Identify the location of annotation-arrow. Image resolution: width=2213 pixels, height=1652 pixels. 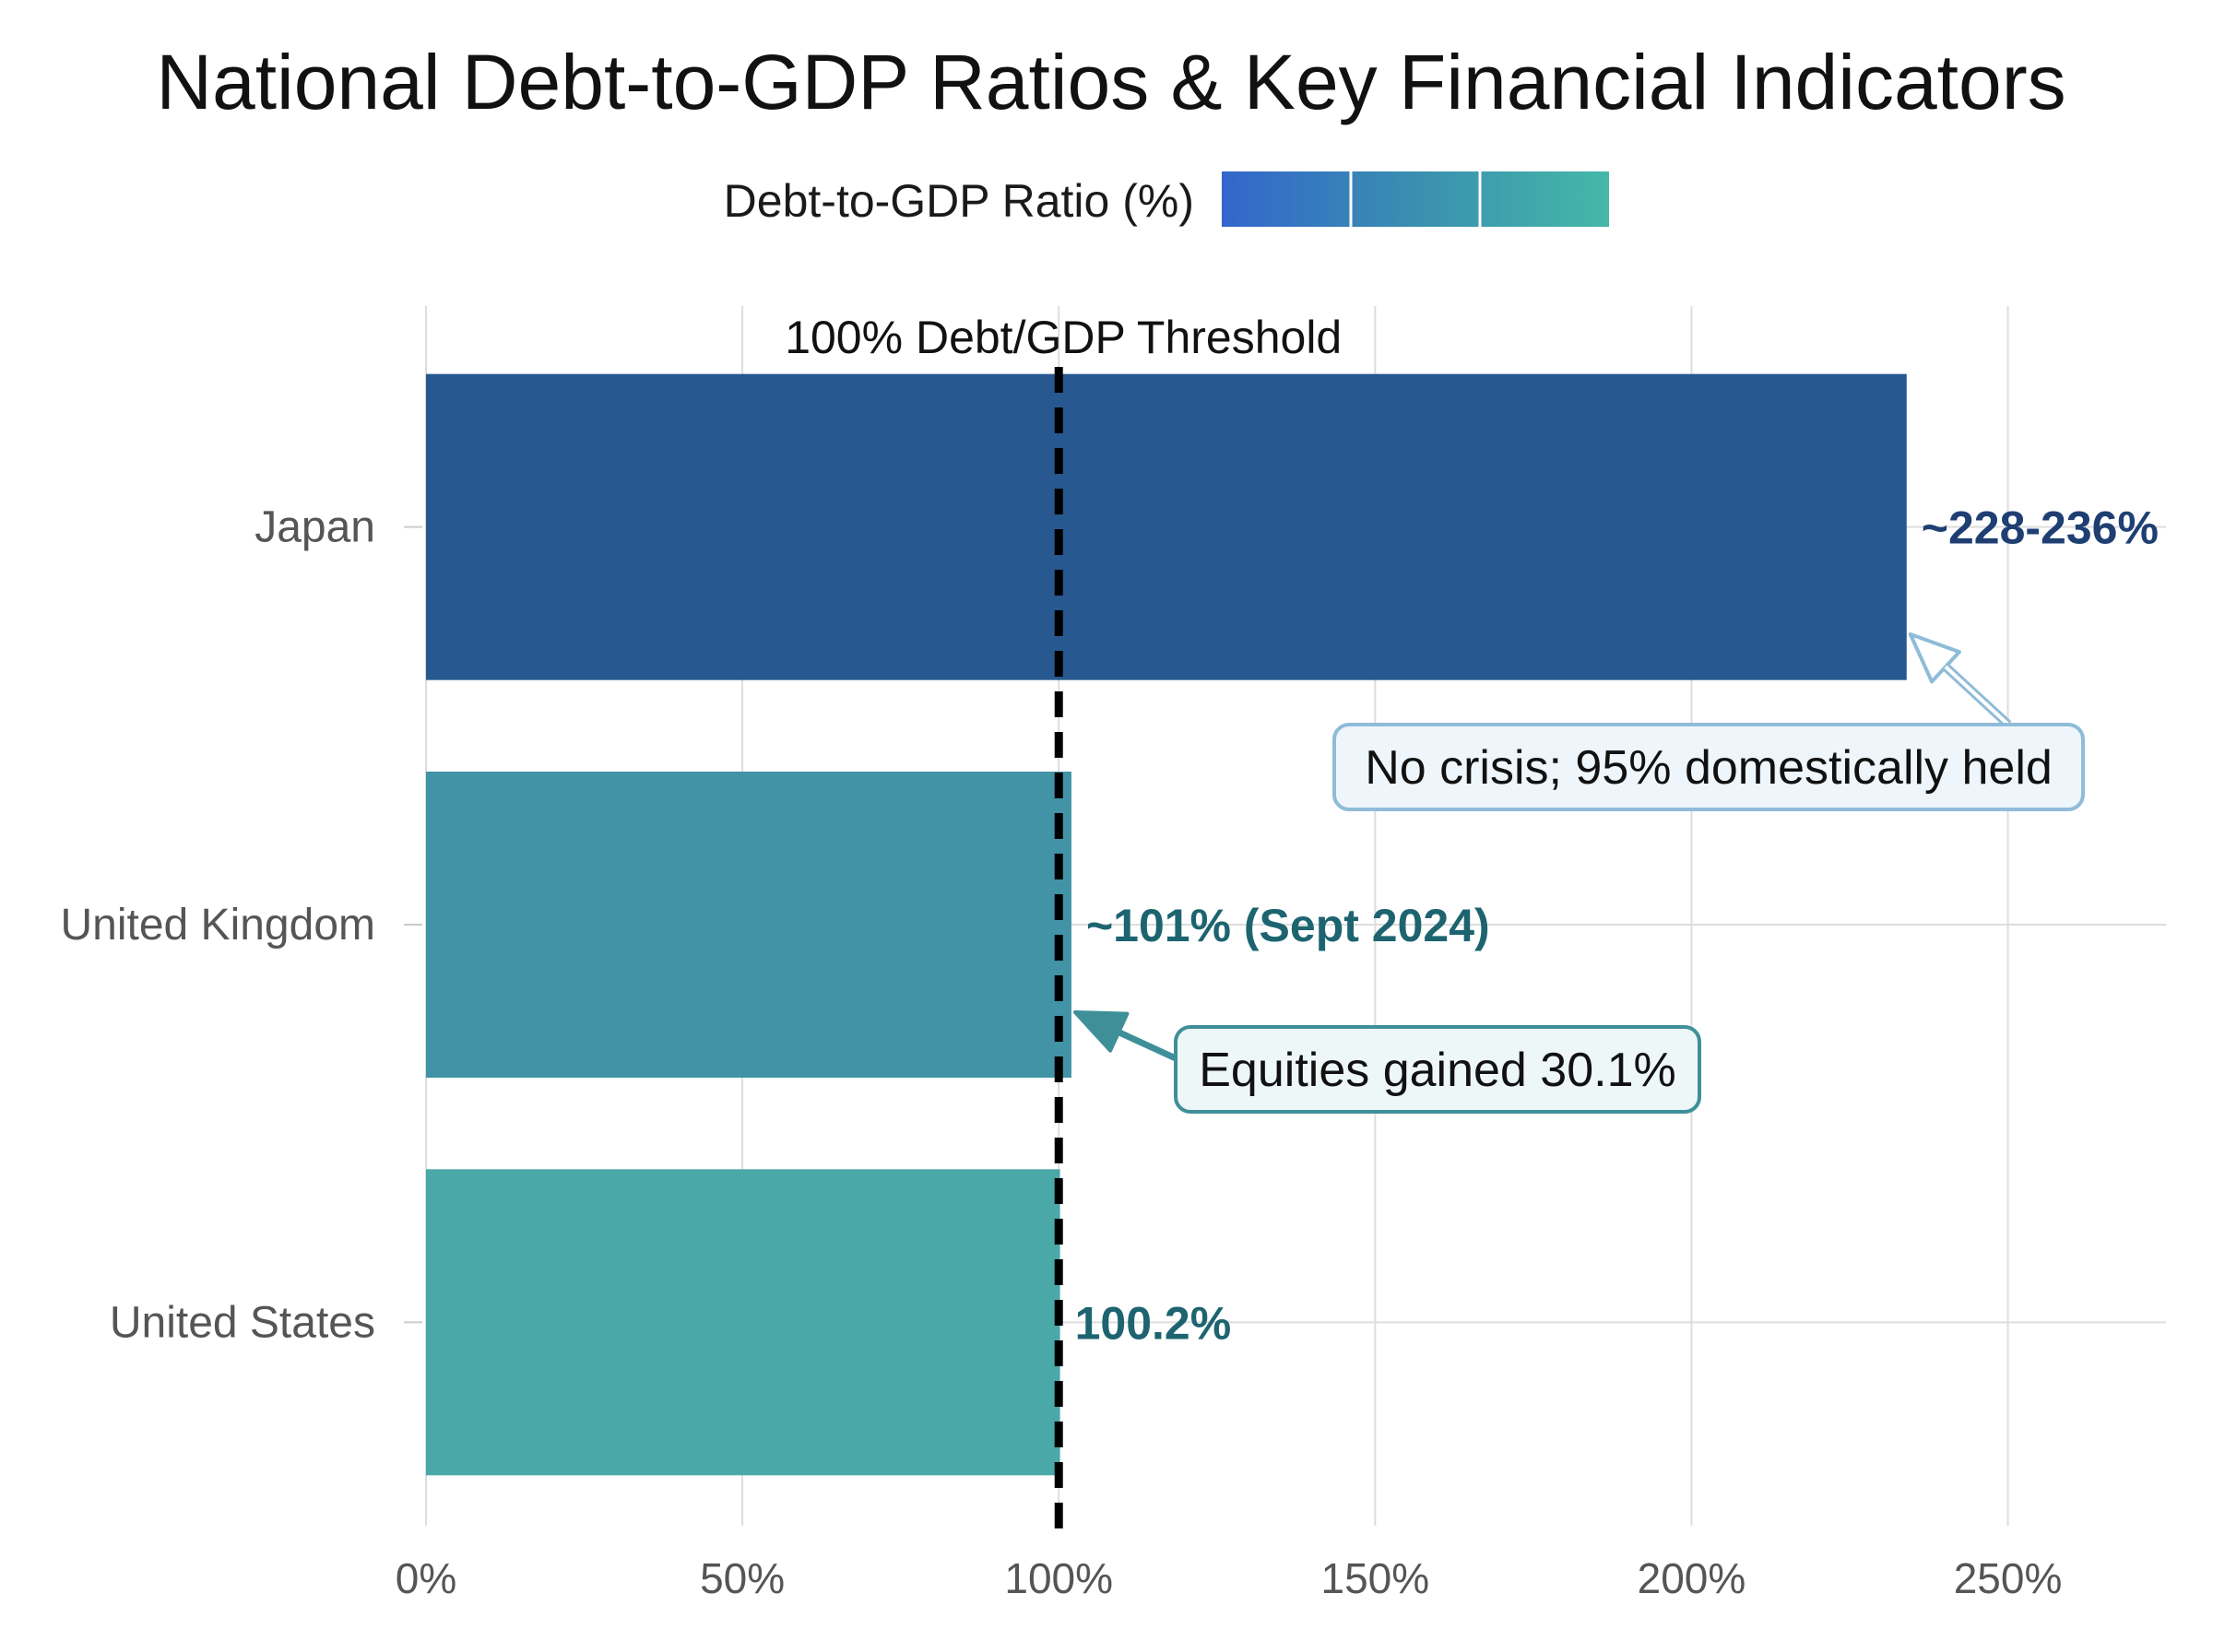
(1147, 1045).